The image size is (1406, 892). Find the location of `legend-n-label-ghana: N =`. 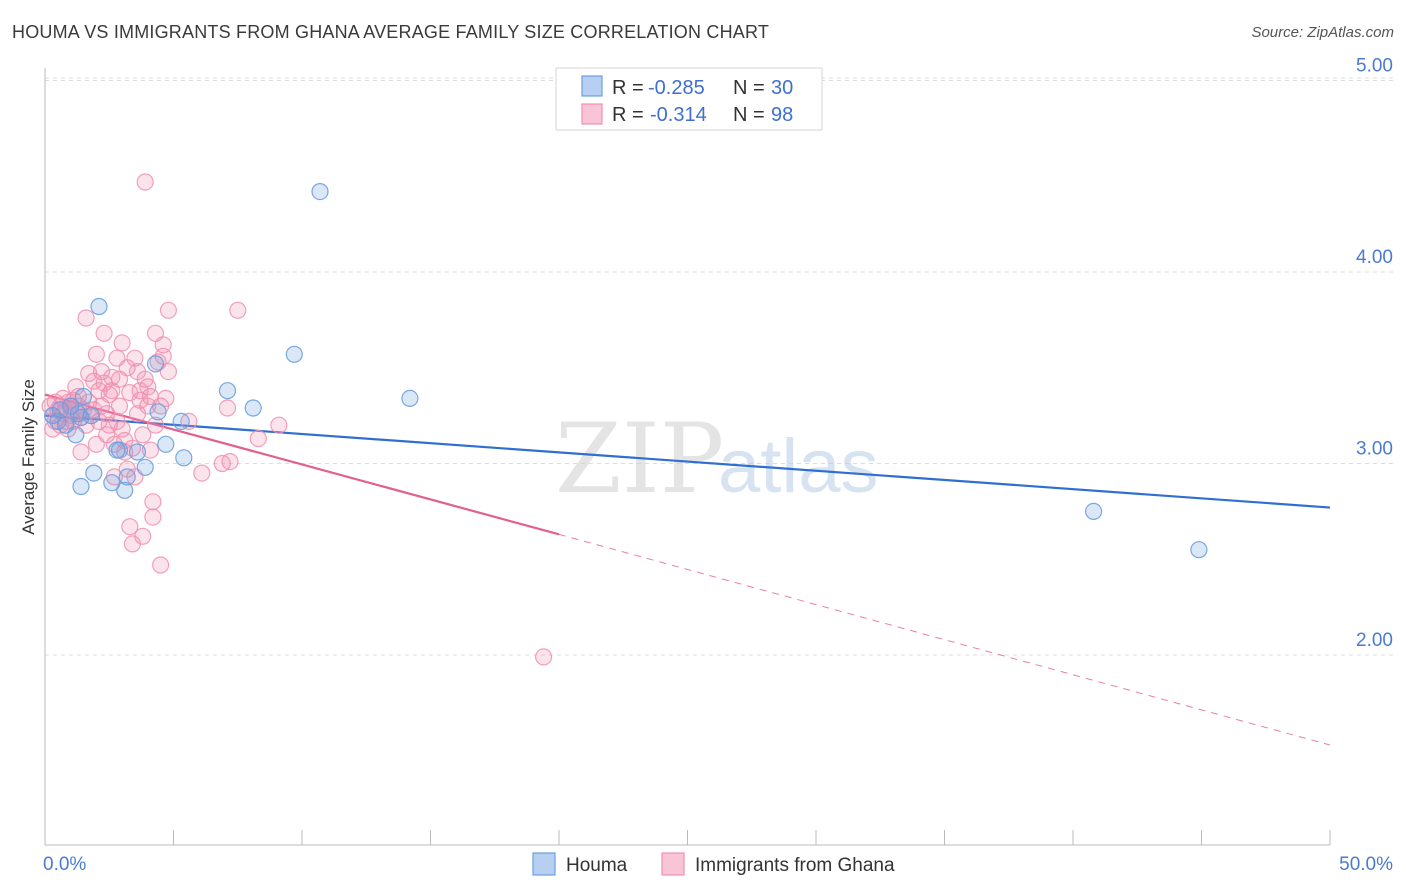

legend-n-label-ghana: N = is located at coordinates (749, 115).